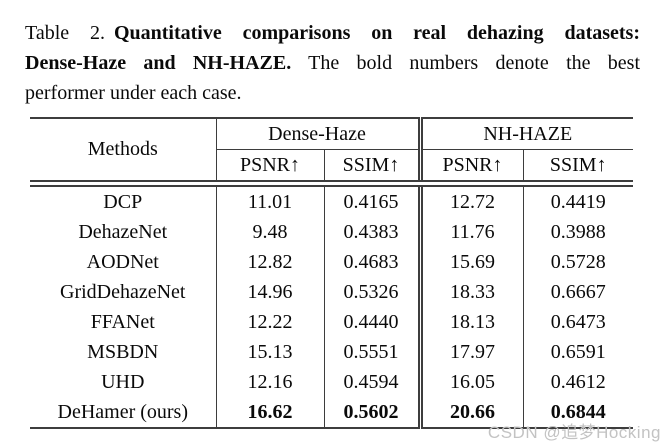 Image resolution: width=665 pixels, height=447 pixels. I want to click on dense-ssim-header: SSIM↑, so click(371, 168).